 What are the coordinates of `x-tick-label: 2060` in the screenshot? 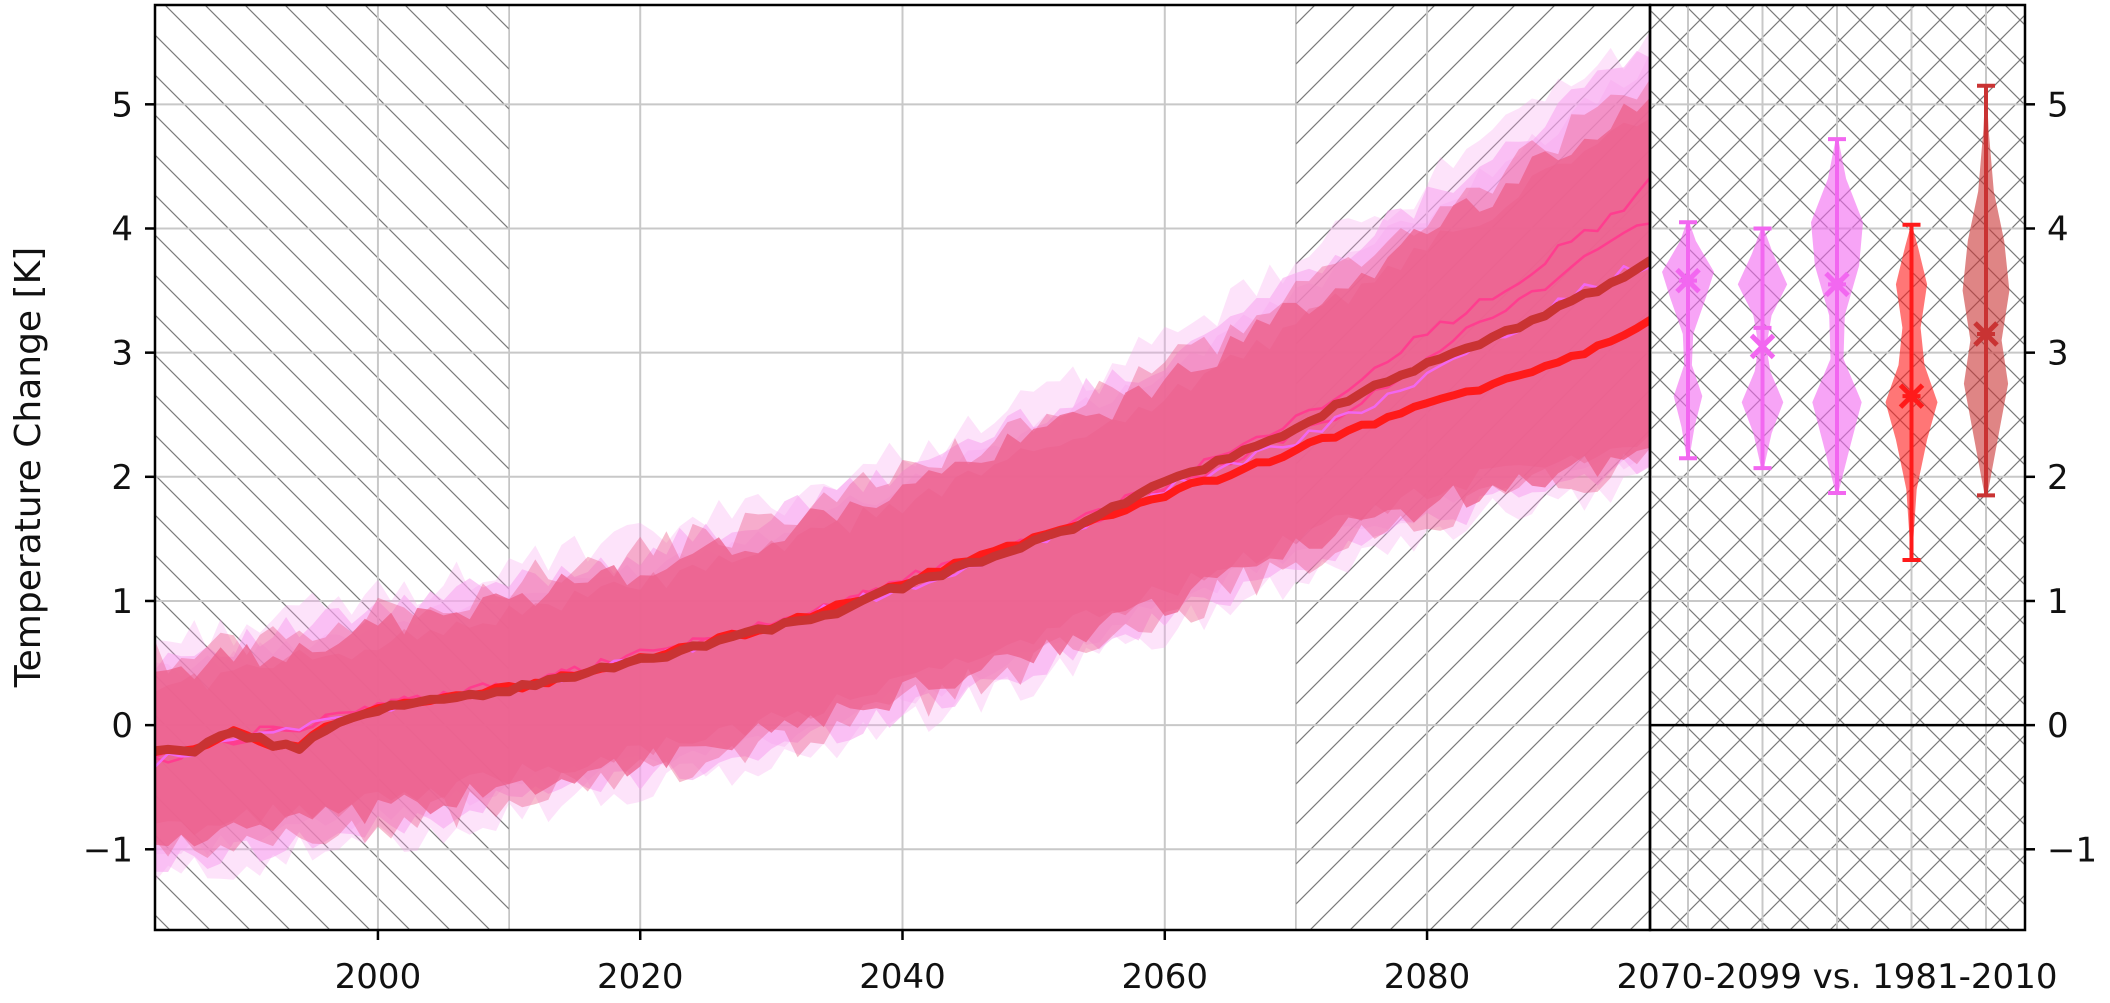 It's located at (1165, 977).